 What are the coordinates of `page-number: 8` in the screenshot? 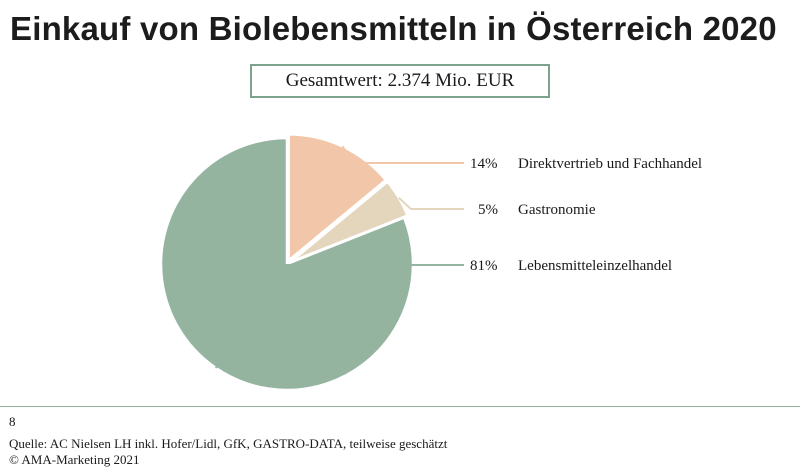 It's located at (12, 421).